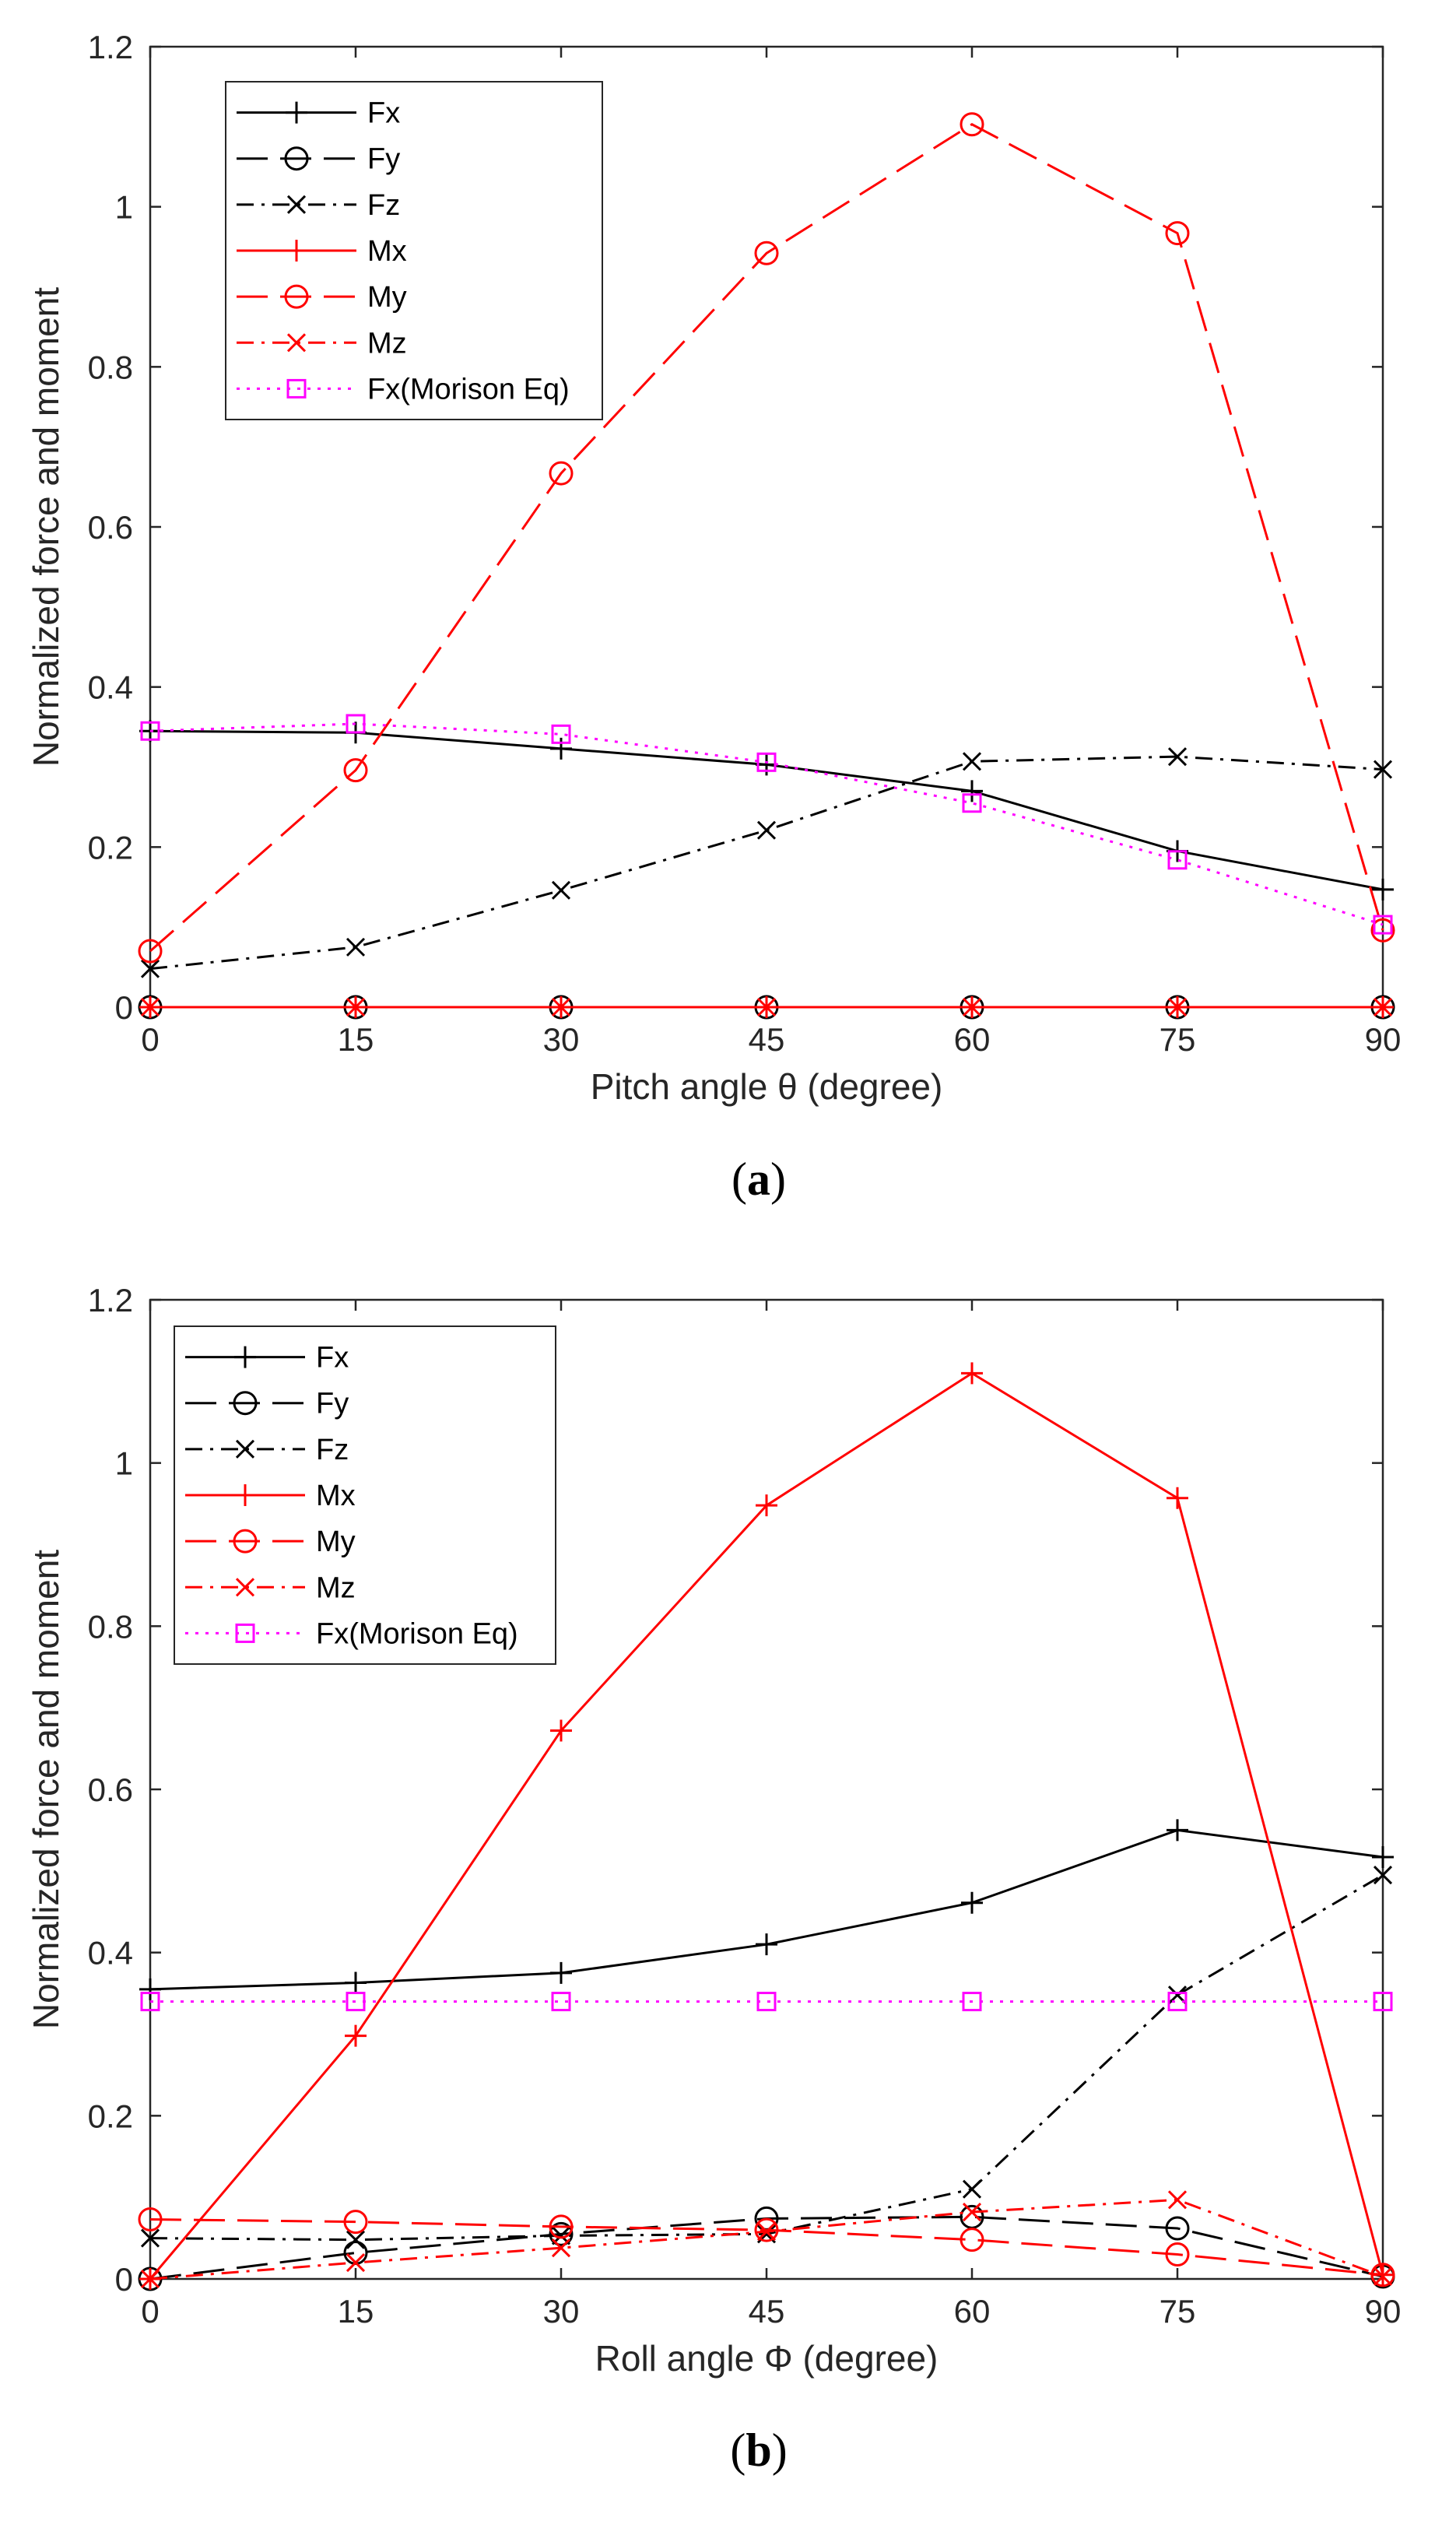 This screenshot has width=1456, height=2535. What do you see at coordinates (333, 1358) in the screenshot?
I see `legend-label: Fx` at bounding box center [333, 1358].